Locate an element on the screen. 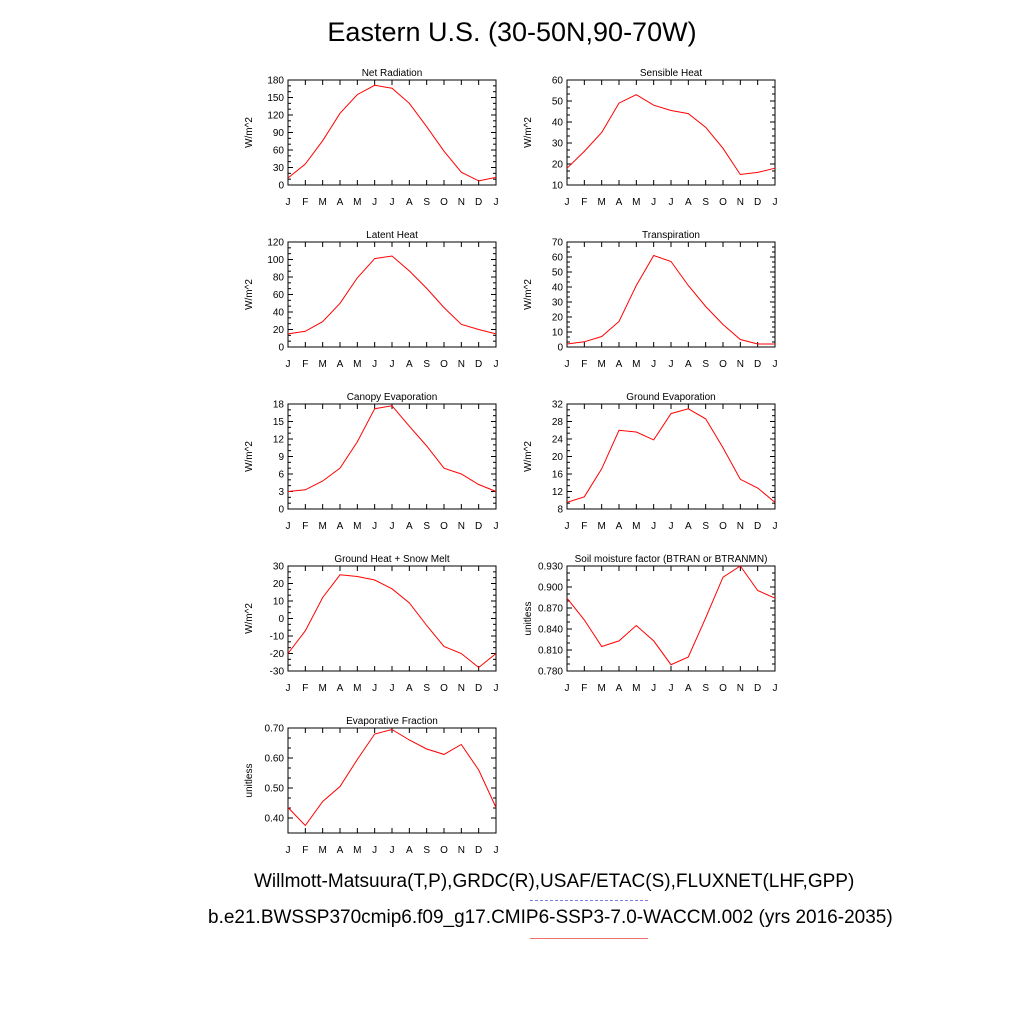  y-tick-label: -20 is located at coordinates (277, 654).